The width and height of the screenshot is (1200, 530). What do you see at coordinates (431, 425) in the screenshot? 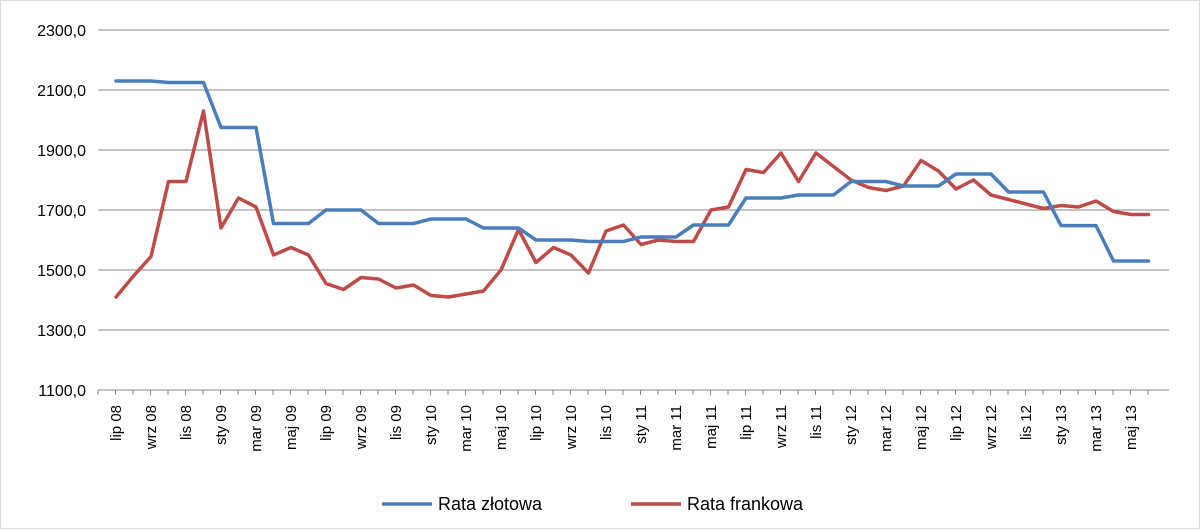
I see `x-tick-label: sty 10` at bounding box center [431, 425].